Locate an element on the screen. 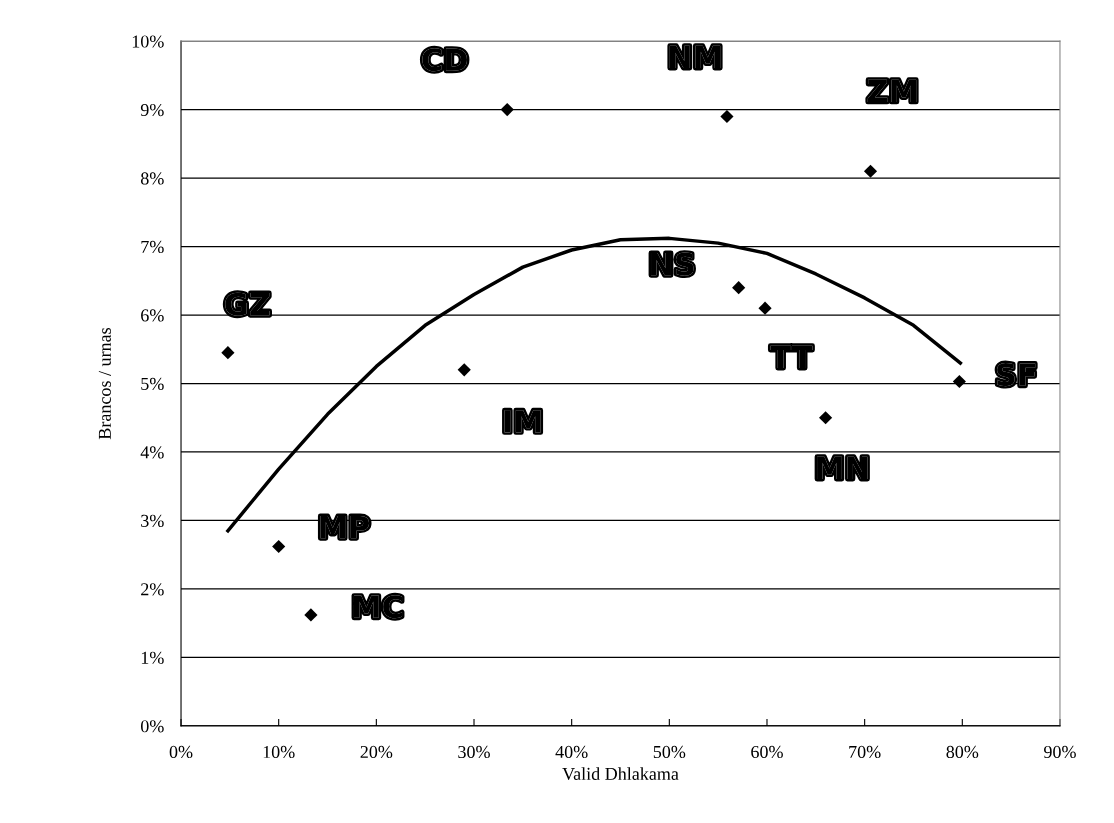  annotation: TT is located at coordinates (791, 357).